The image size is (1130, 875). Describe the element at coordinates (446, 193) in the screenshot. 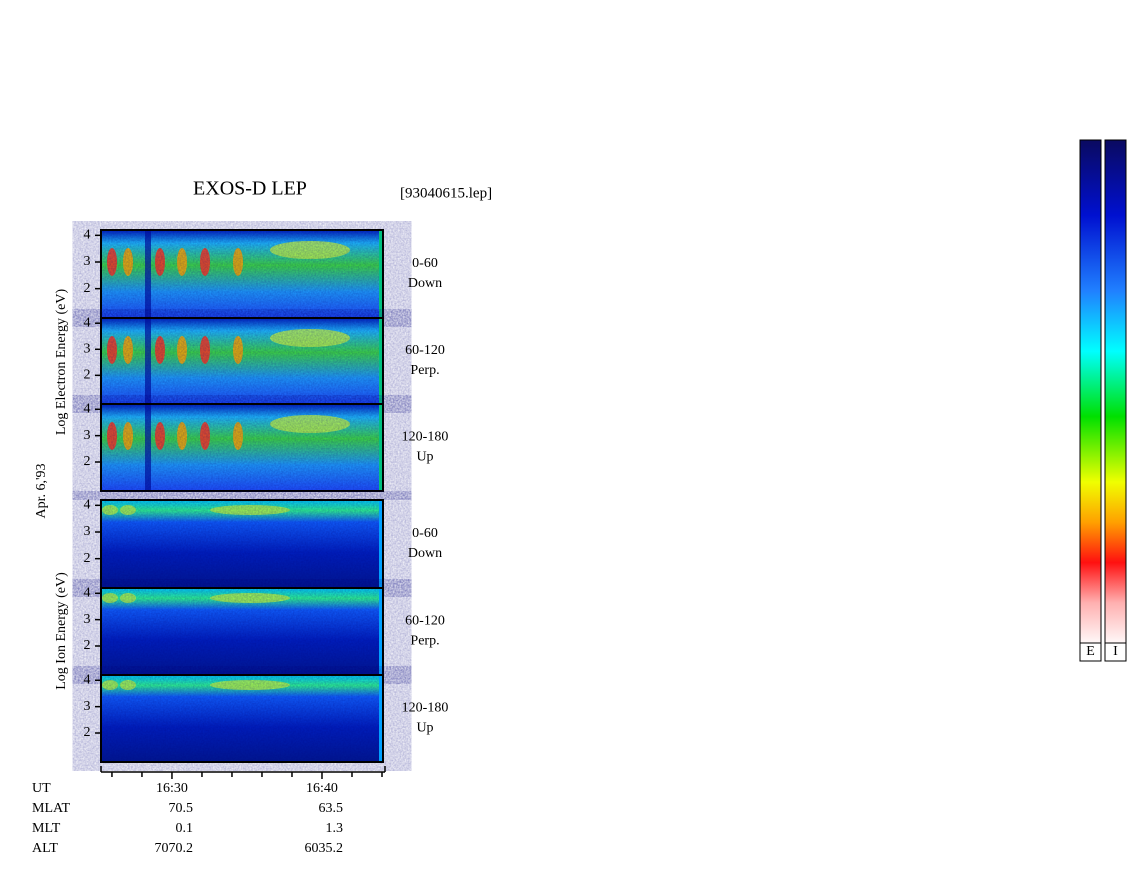

I see `file-name: [93040615.lep]` at that location.